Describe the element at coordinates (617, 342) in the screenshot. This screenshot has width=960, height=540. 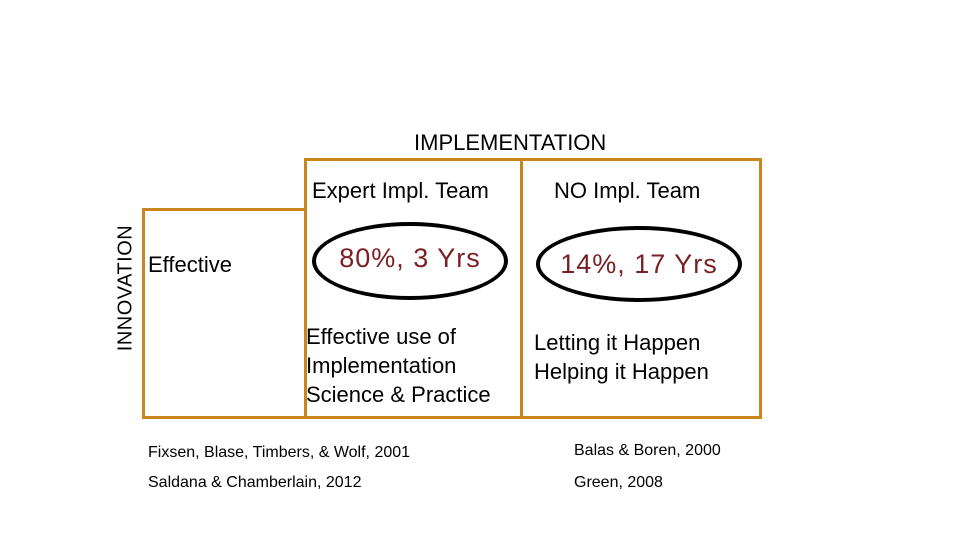
I see `desc-none-line: Letting it Happen` at that location.